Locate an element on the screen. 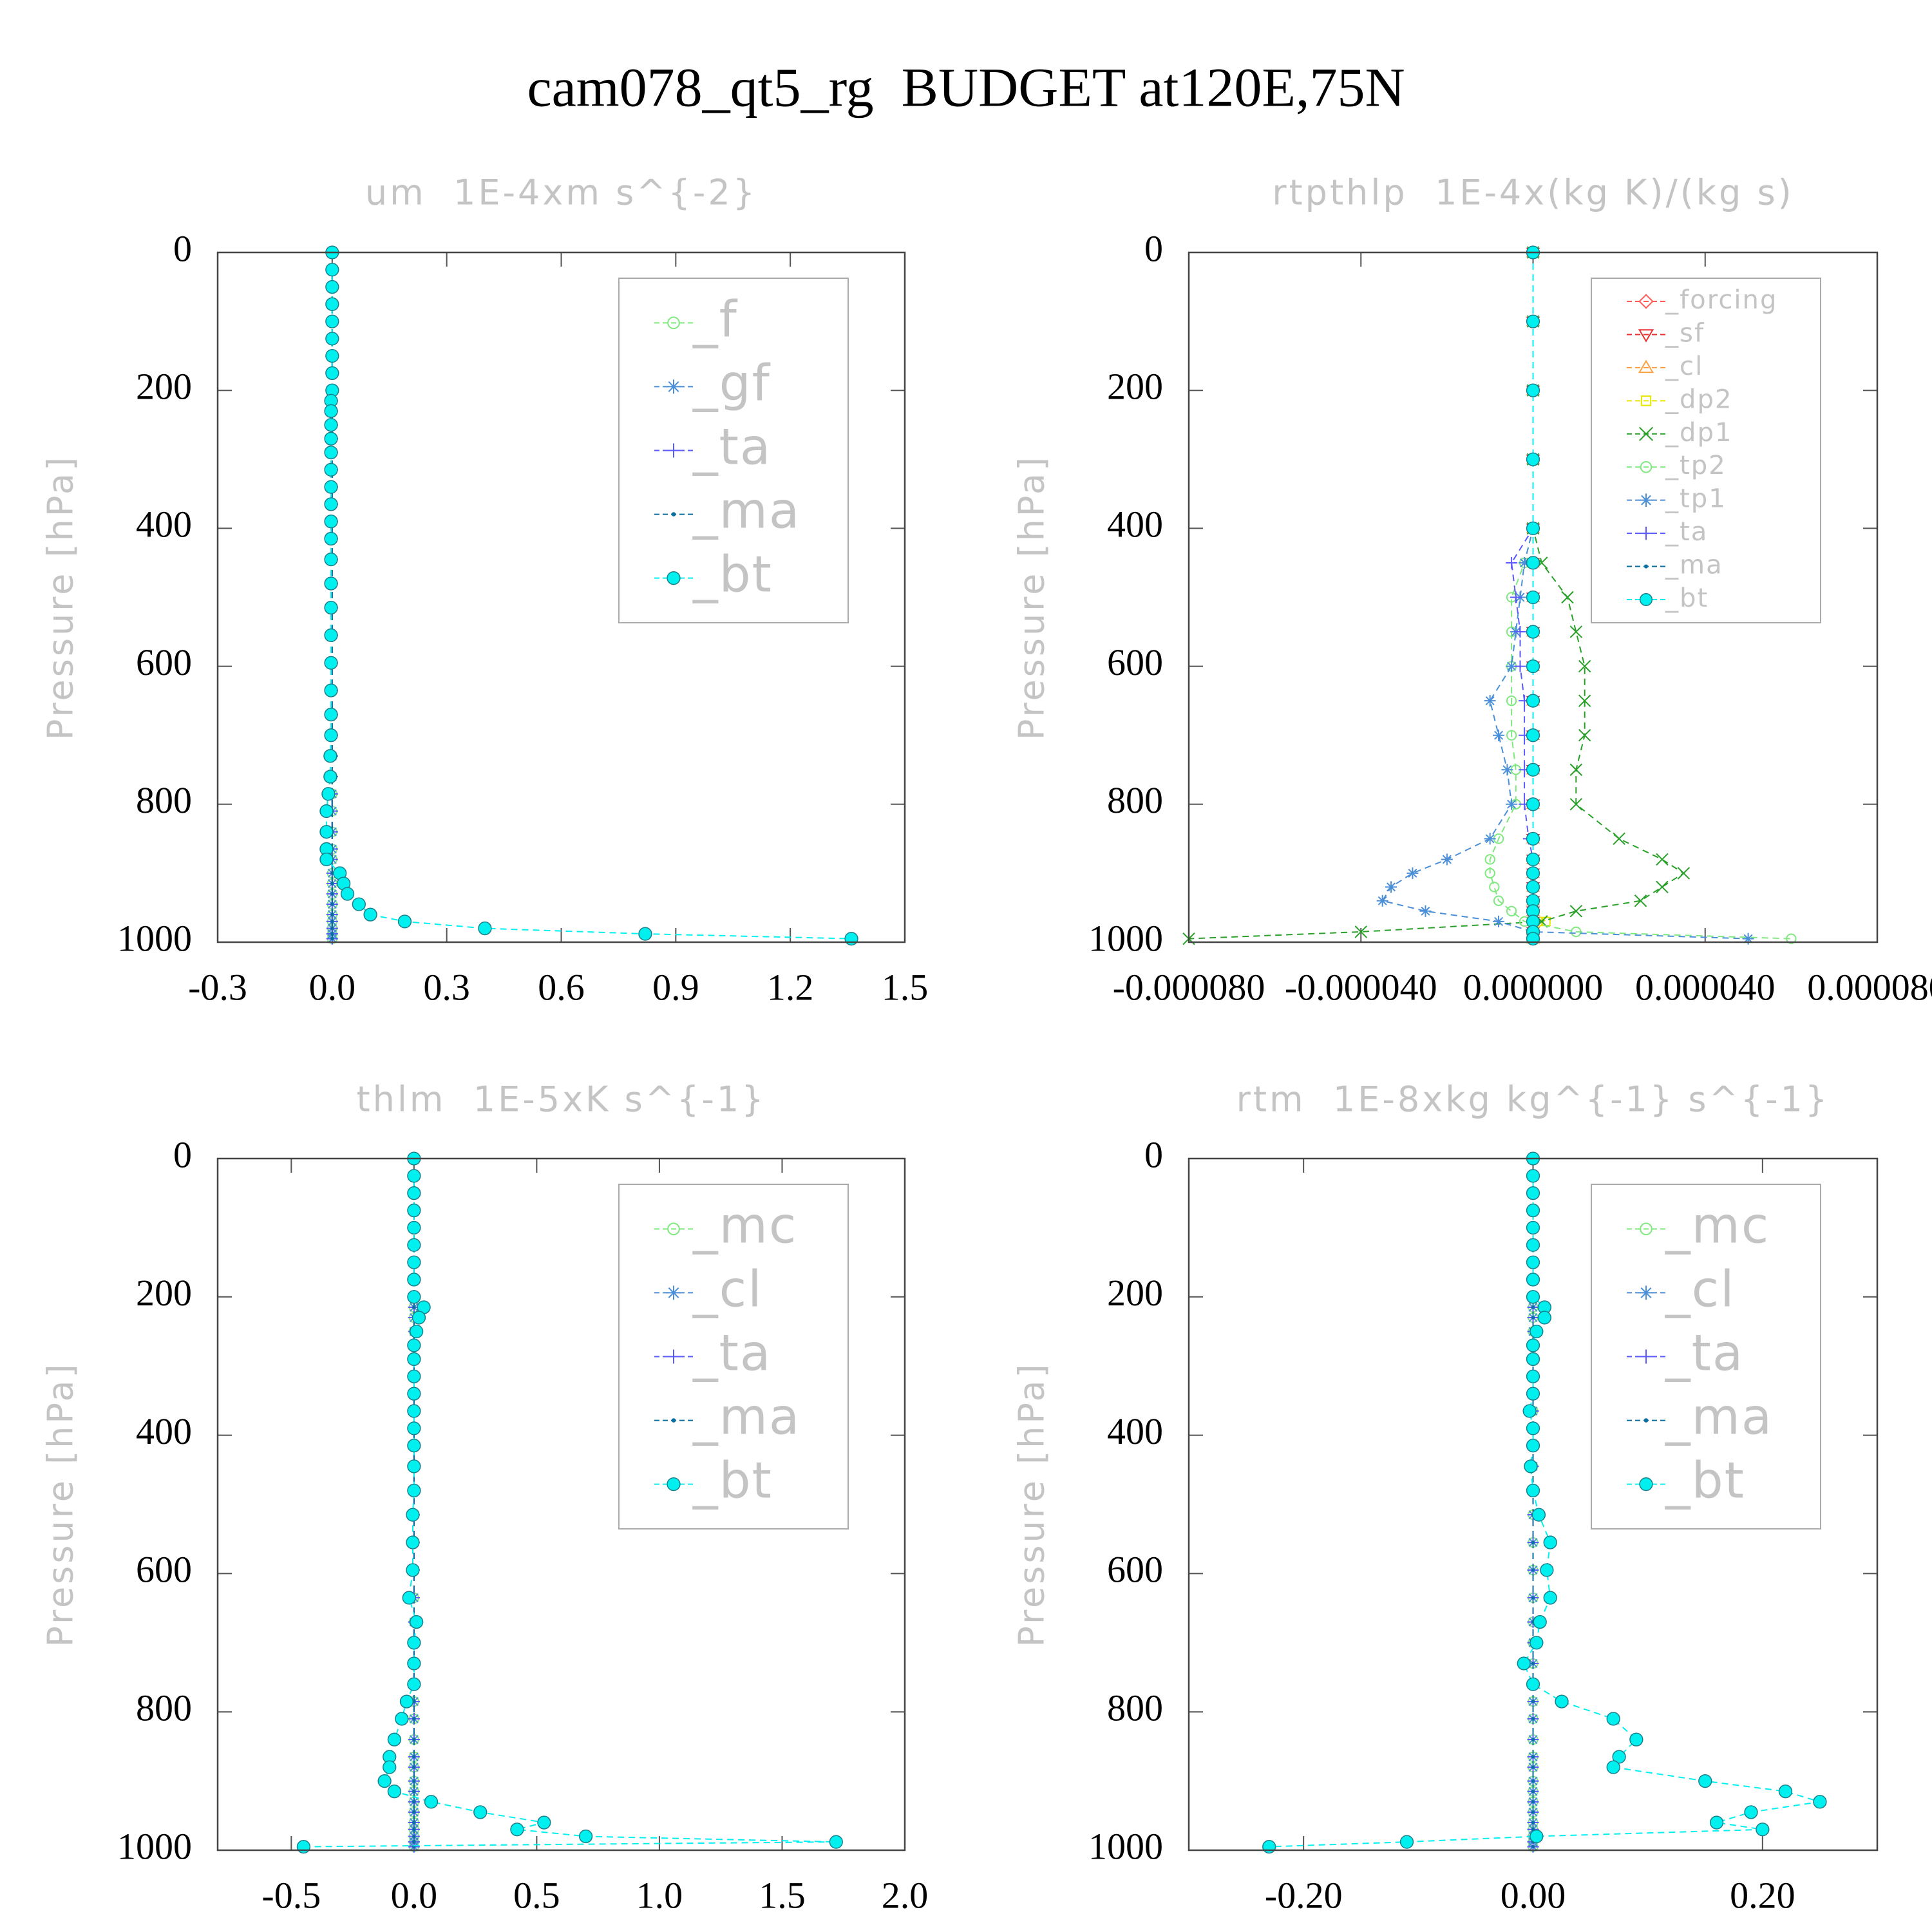 This screenshot has height=1932, width=1932. plot-area is located at coordinates (1545, 1502).